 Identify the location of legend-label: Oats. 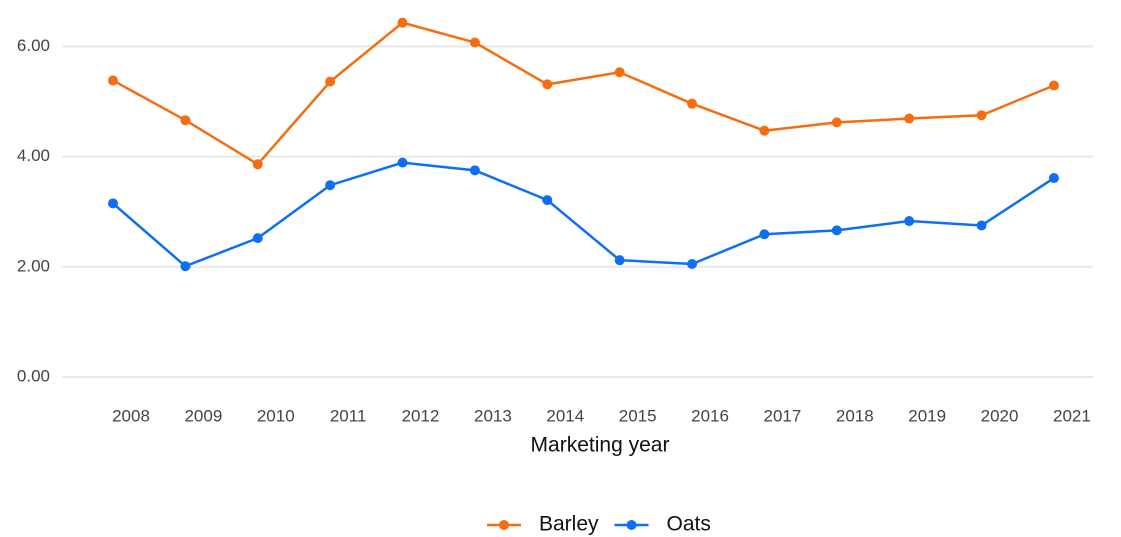
(689, 524).